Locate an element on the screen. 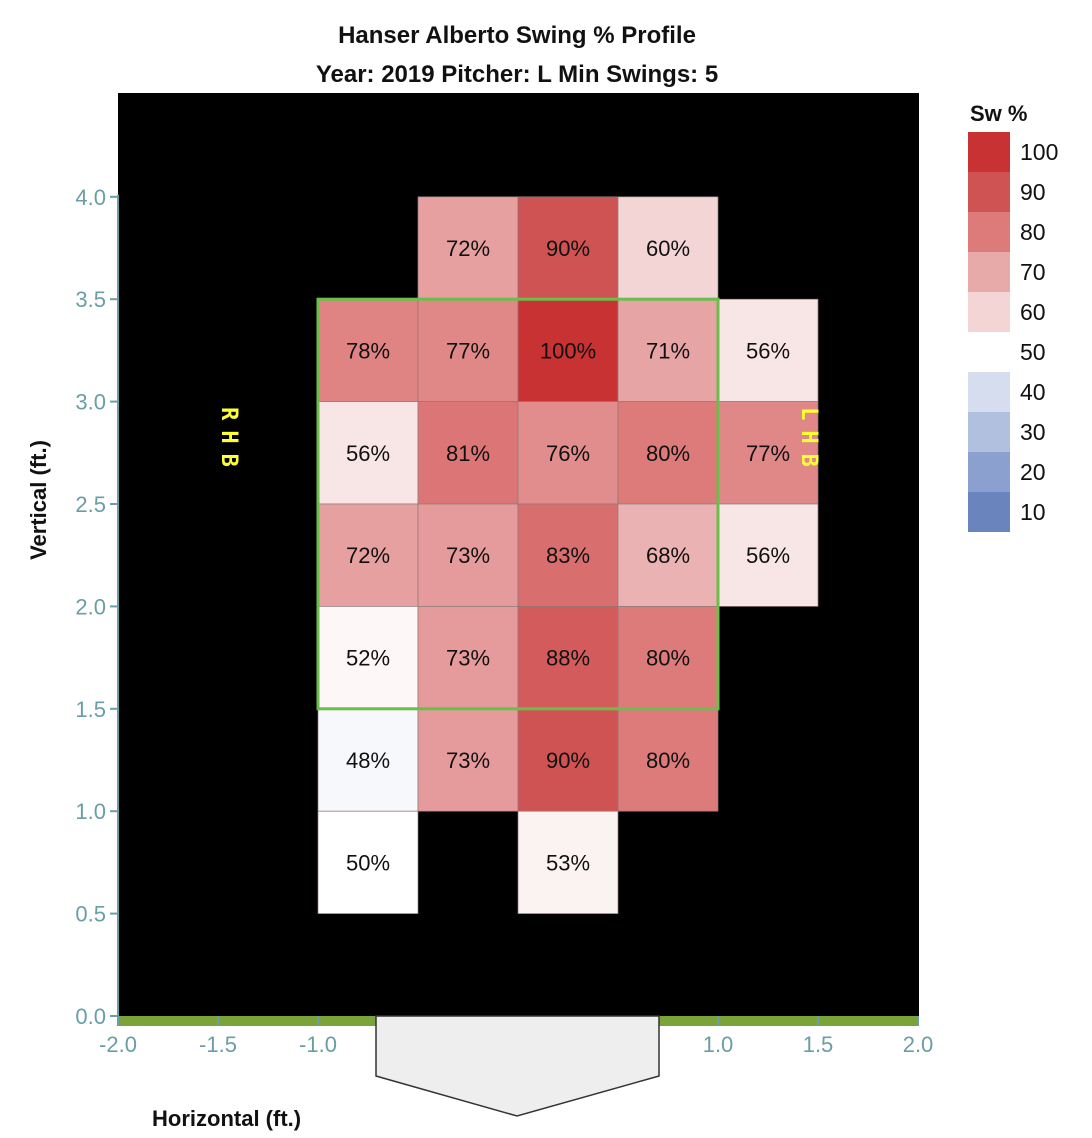 The width and height of the screenshot is (1092, 1138). heatmap-cell-label: 83% is located at coordinates (568, 555).